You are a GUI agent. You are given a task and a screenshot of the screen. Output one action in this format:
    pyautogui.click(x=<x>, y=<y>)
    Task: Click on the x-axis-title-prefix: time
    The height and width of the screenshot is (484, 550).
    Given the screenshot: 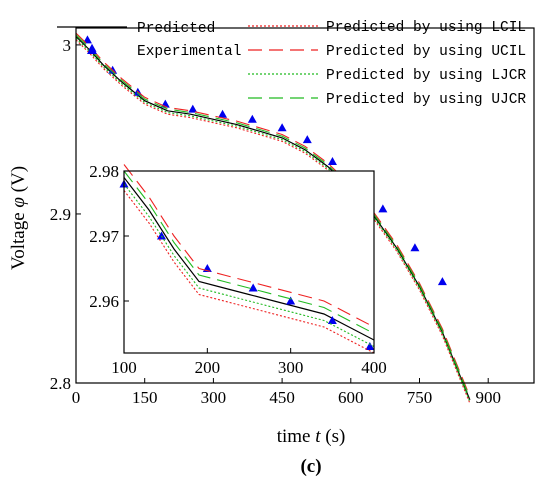 What is the action you would take?
    pyautogui.click(x=296, y=436)
    